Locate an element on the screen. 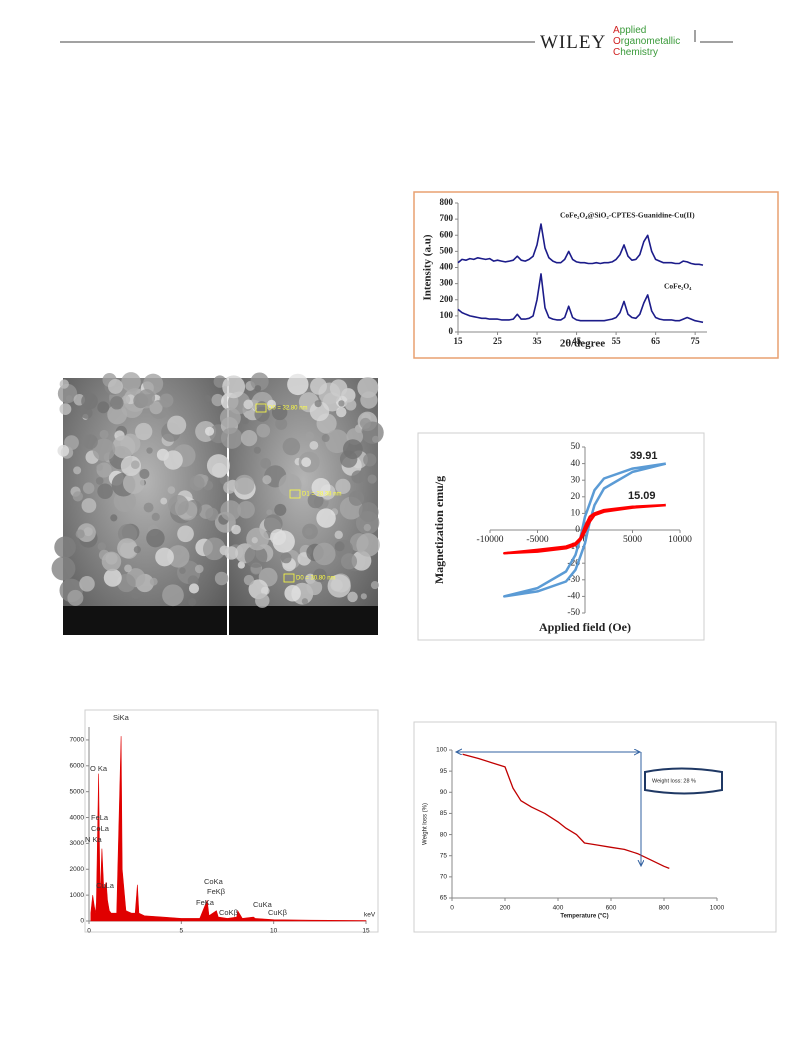 This screenshot has width=793, height=1043. y-tick-label: 3000 is located at coordinates (77, 843).